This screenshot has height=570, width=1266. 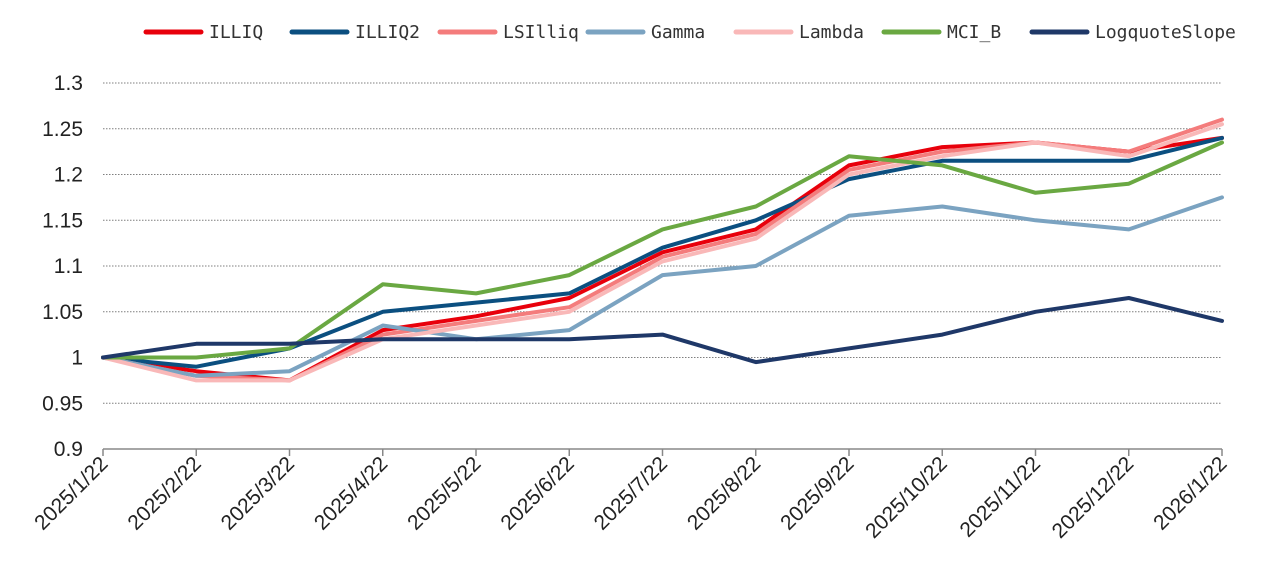 What do you see at coordinates (387, 32) in the screenshot?
I see `legend-label: ILLIQ2` at bounding box center [387, 32].